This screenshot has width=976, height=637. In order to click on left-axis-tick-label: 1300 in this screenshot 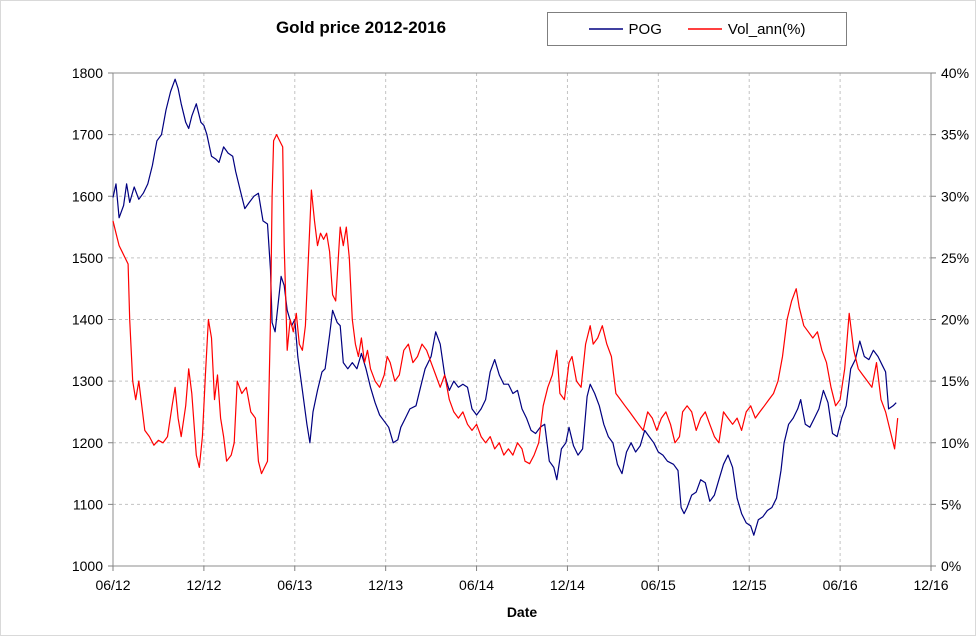, I will do `click(87, 381)`.